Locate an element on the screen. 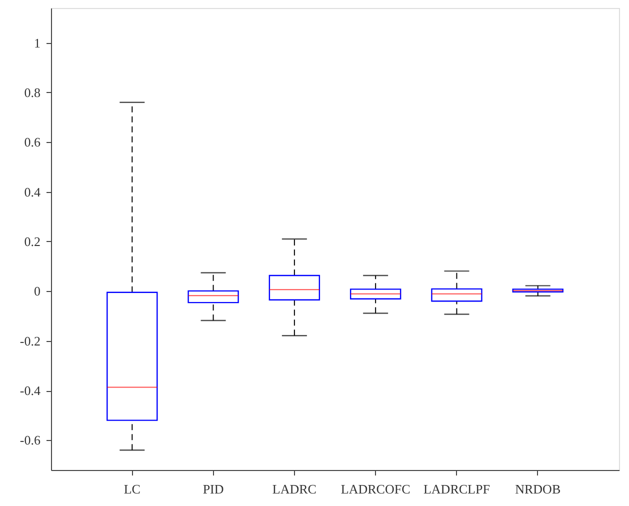 This screenshot has width=629, height=506. y-tick-label: 0.4 is located at coordinates (32, 192).